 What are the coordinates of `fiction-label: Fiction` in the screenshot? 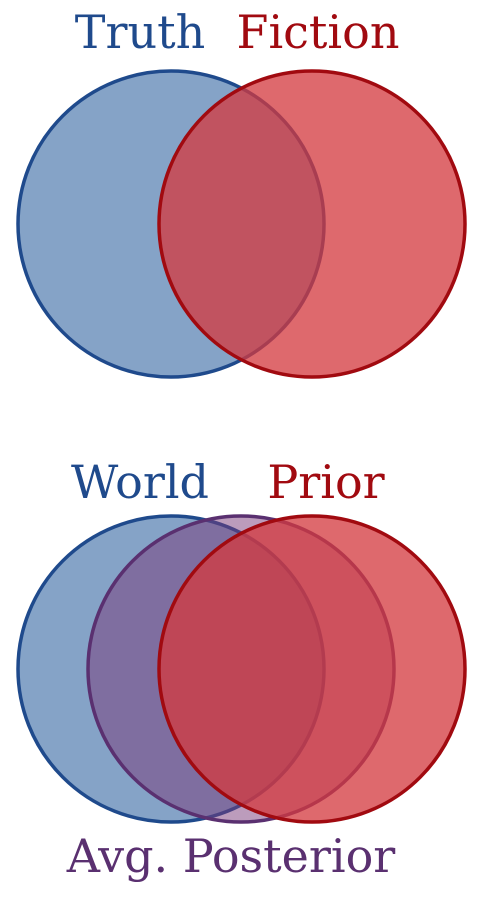 It's located at (318, 32).